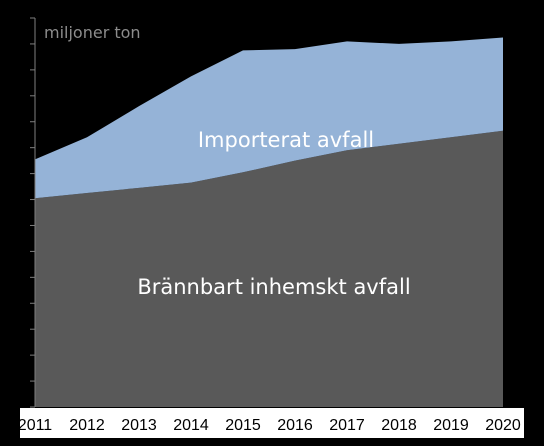  What do you see at coordinates (503, 425) in the screenshot?
I see `x-tick-label: 2020` at bounding box center [503, 425].